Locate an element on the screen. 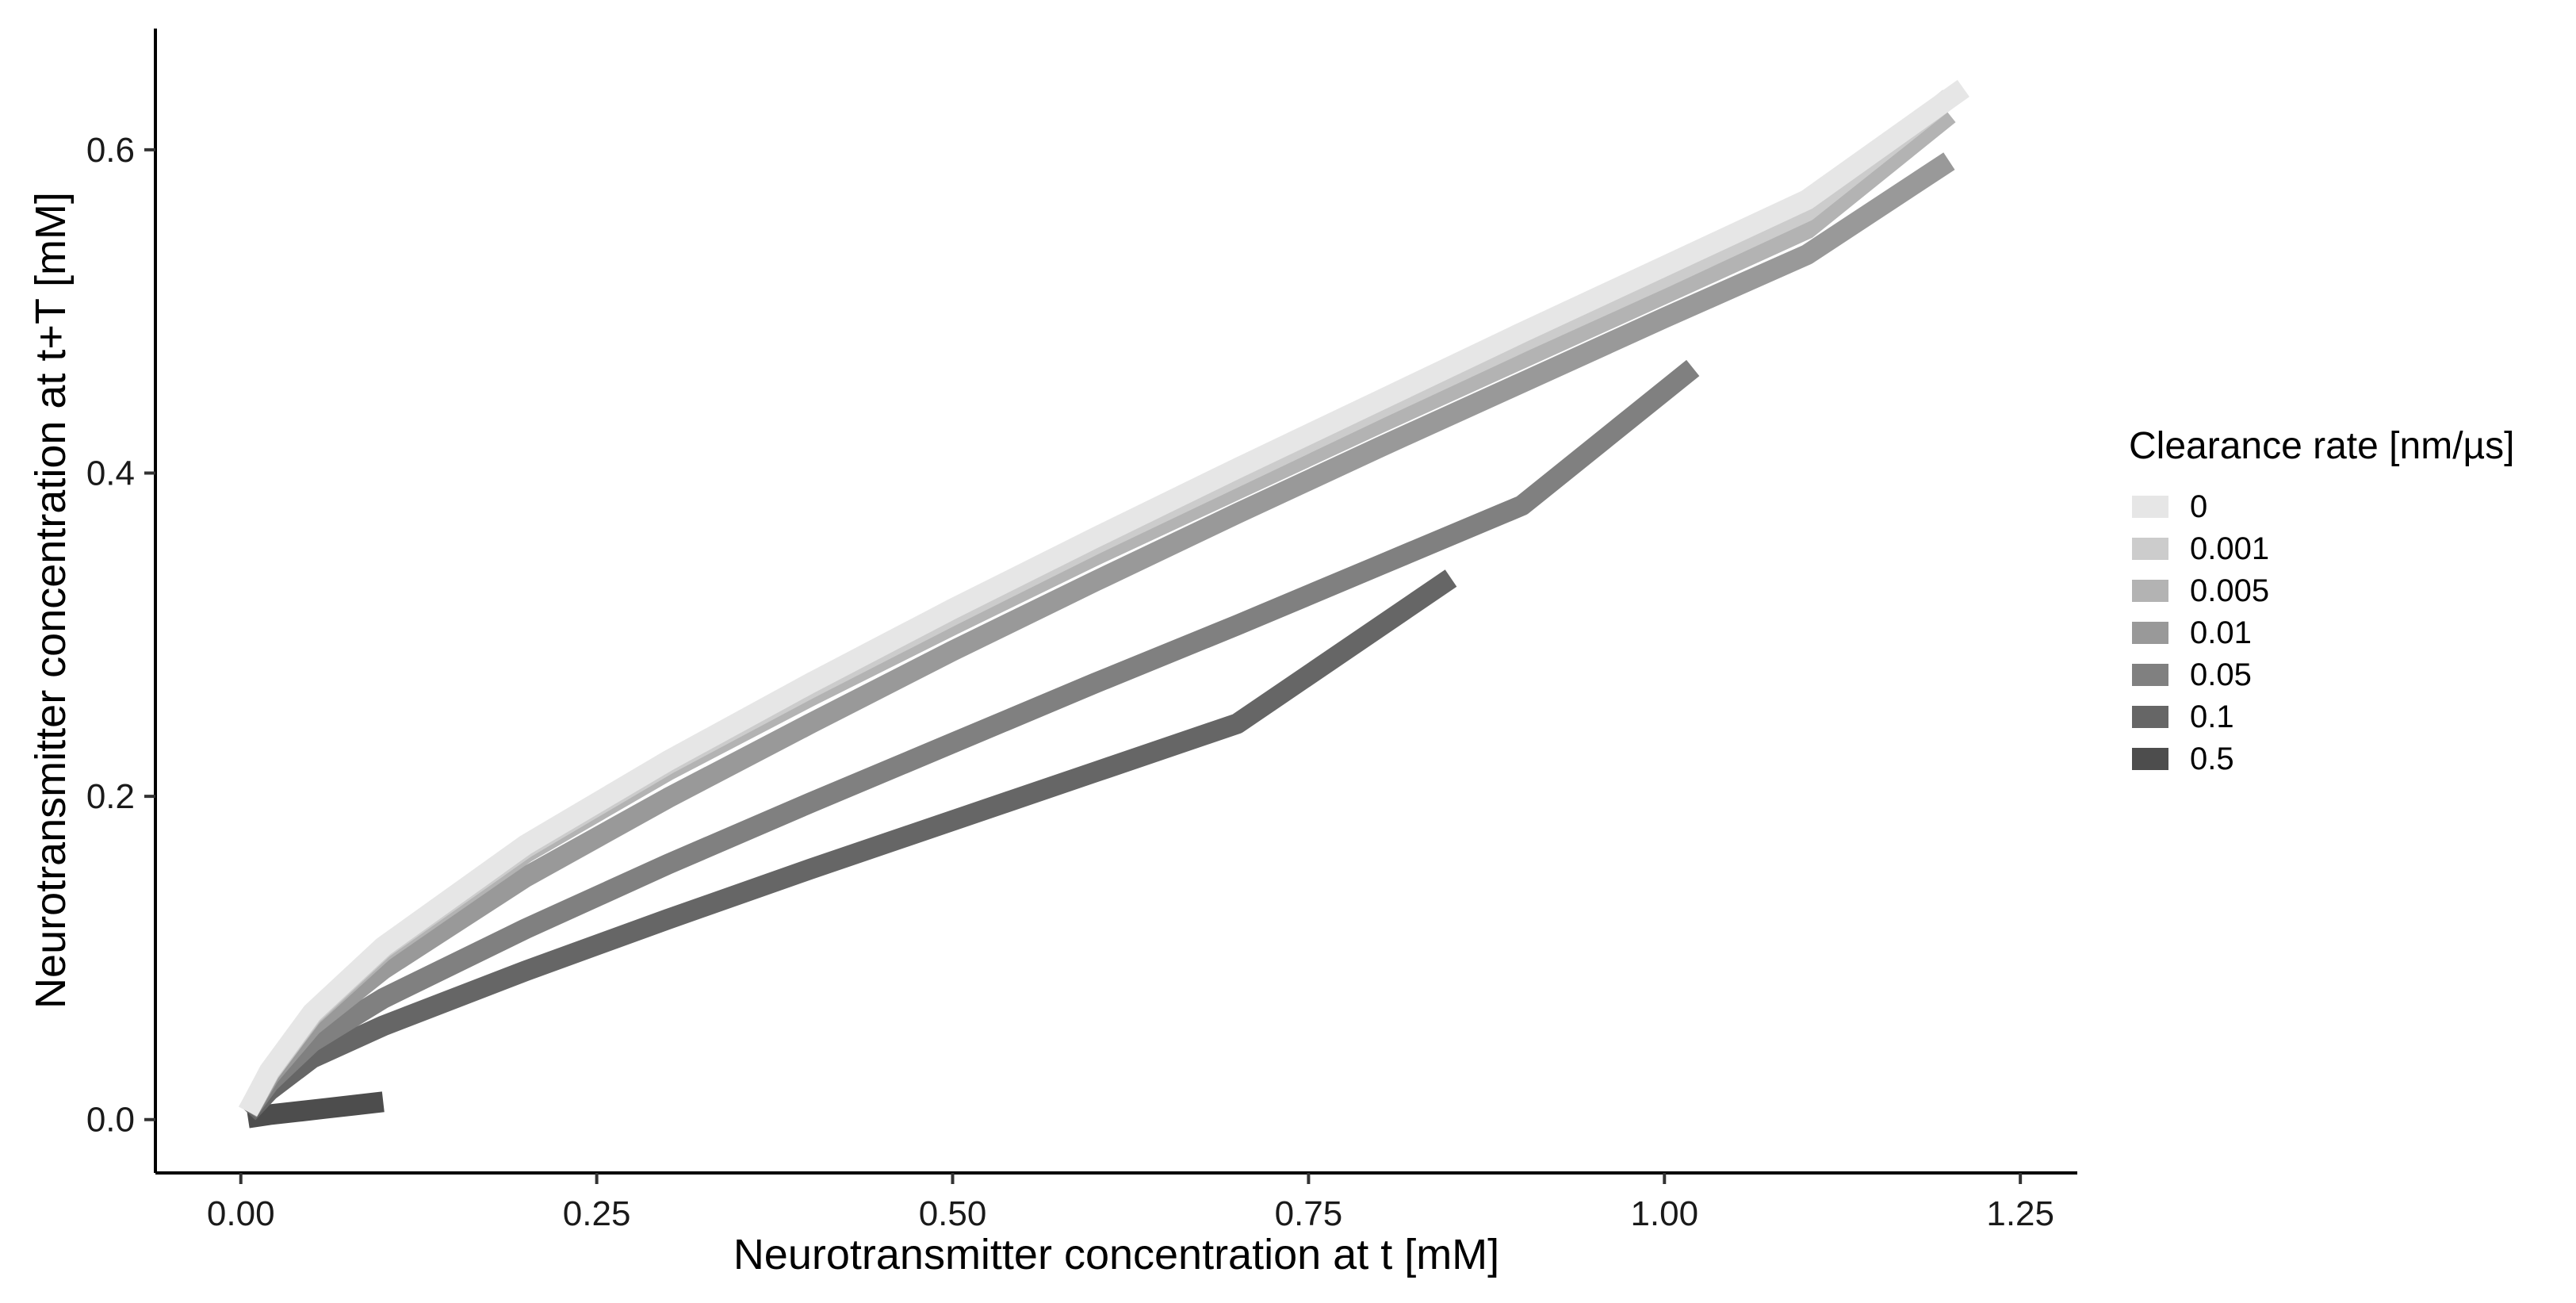  legend-label-0.01: 0.01 is located at coordinates (2221, 632).